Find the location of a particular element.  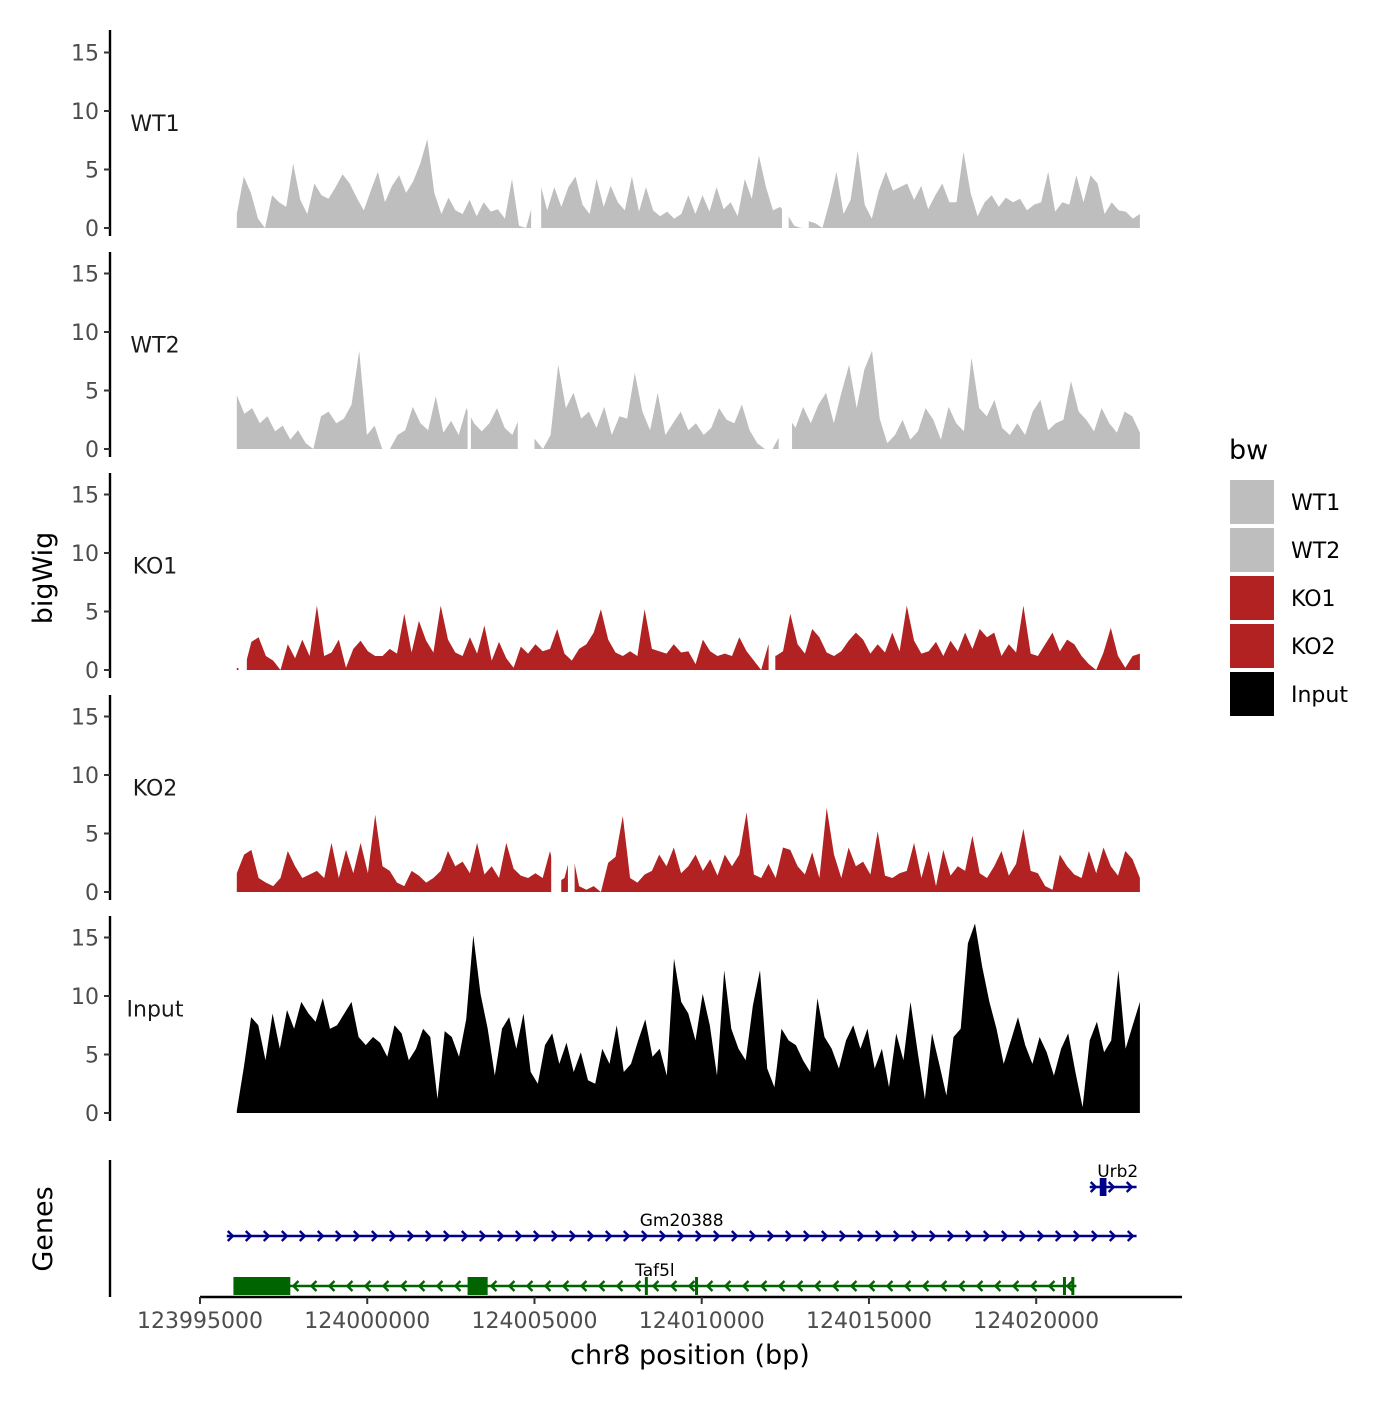

series-area-ko1 is located at coordinates (688, 637).